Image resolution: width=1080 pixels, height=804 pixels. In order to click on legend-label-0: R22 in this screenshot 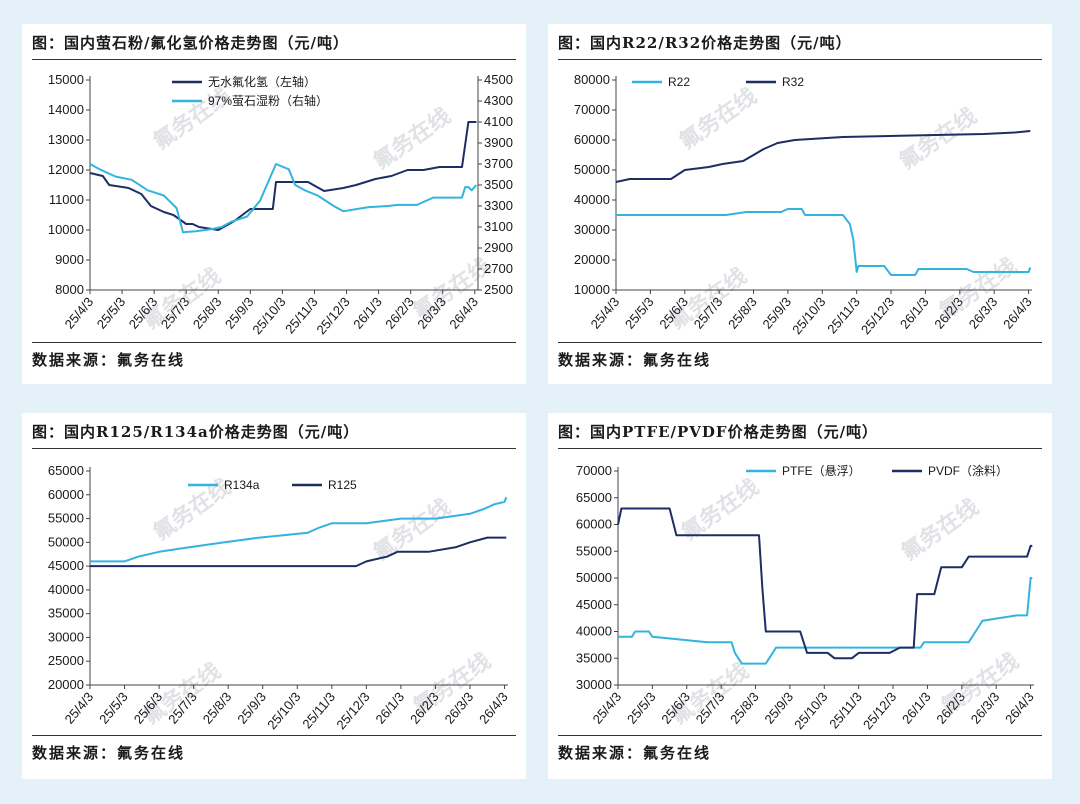, I will do `click(679, 82)`.